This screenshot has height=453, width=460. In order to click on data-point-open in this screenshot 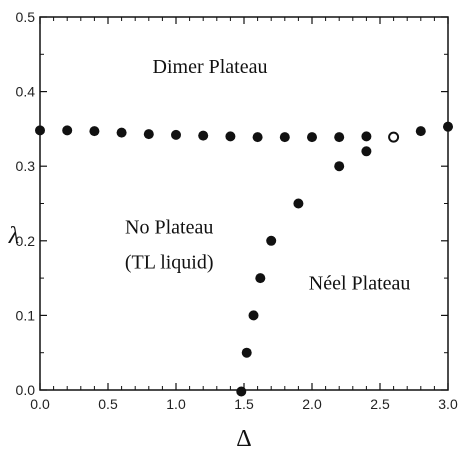, I will do `click(394, 137)`.